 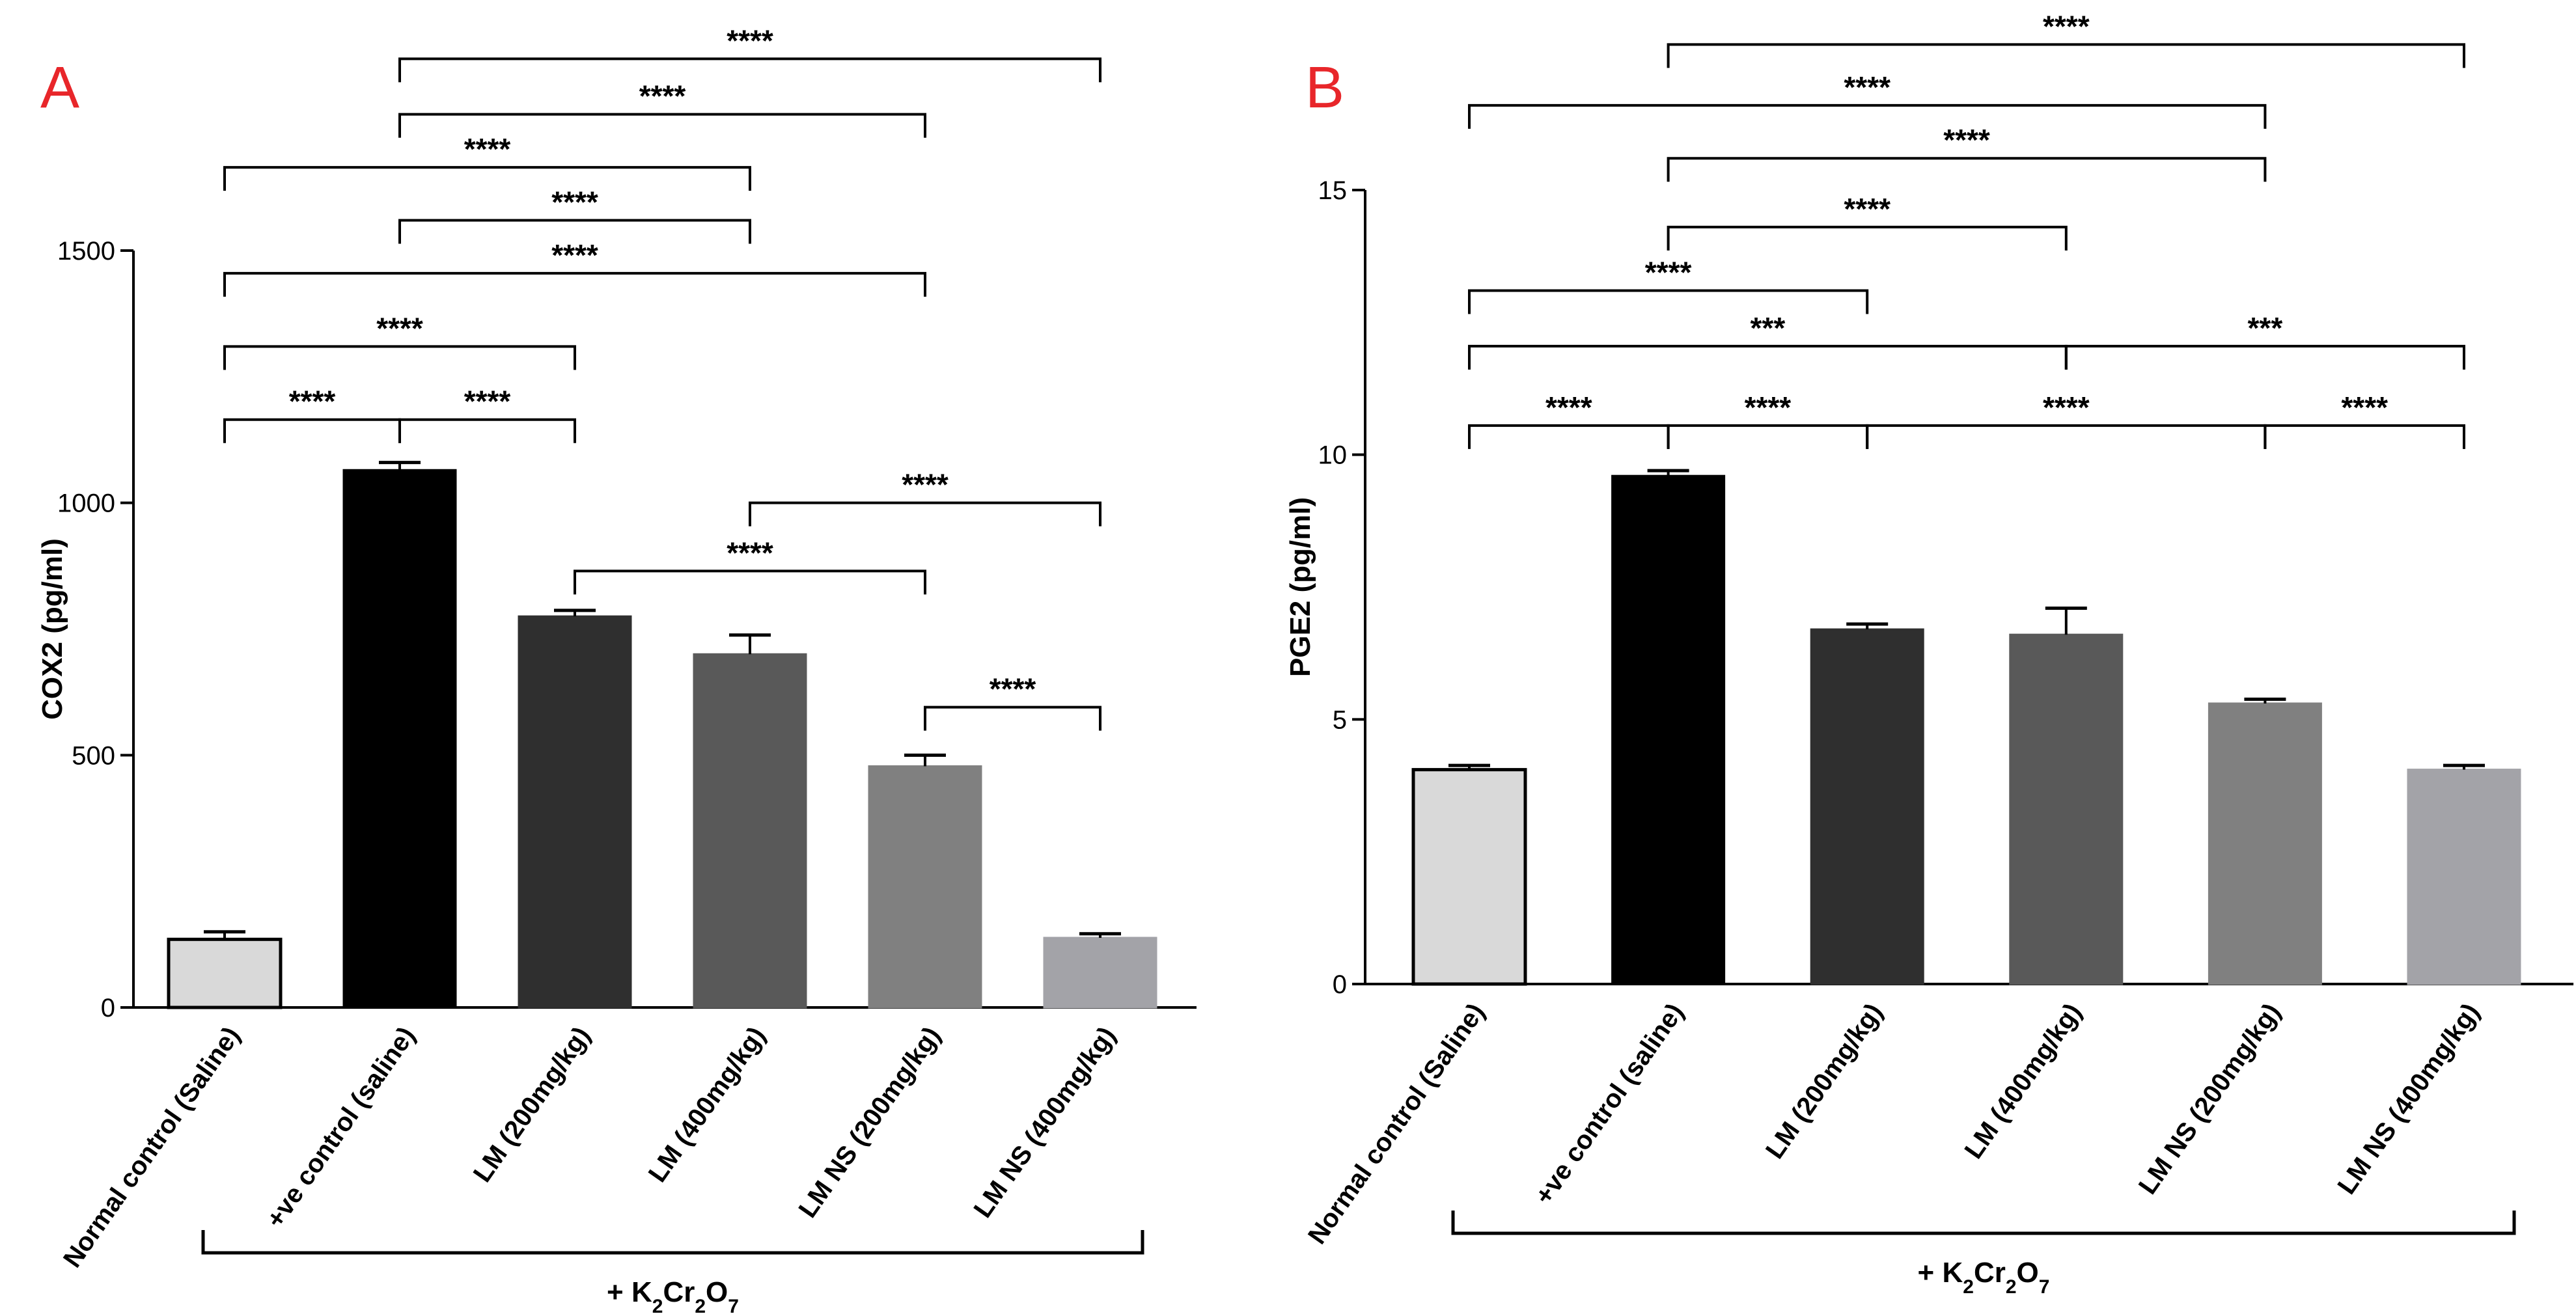 I want to click on y-tick-label: 500, so click(x=93, y=755).